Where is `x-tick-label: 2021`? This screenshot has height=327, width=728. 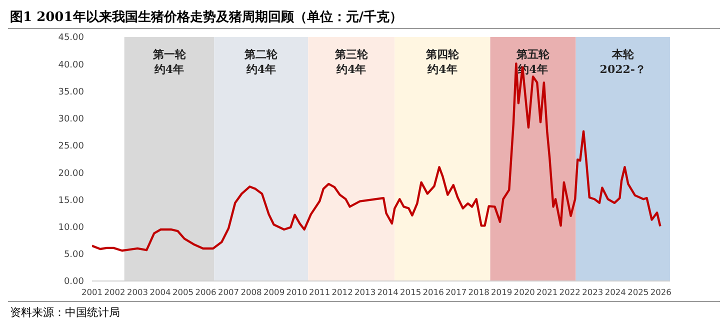
x-tick-label: 2021 is located at coordinates (547, 291).